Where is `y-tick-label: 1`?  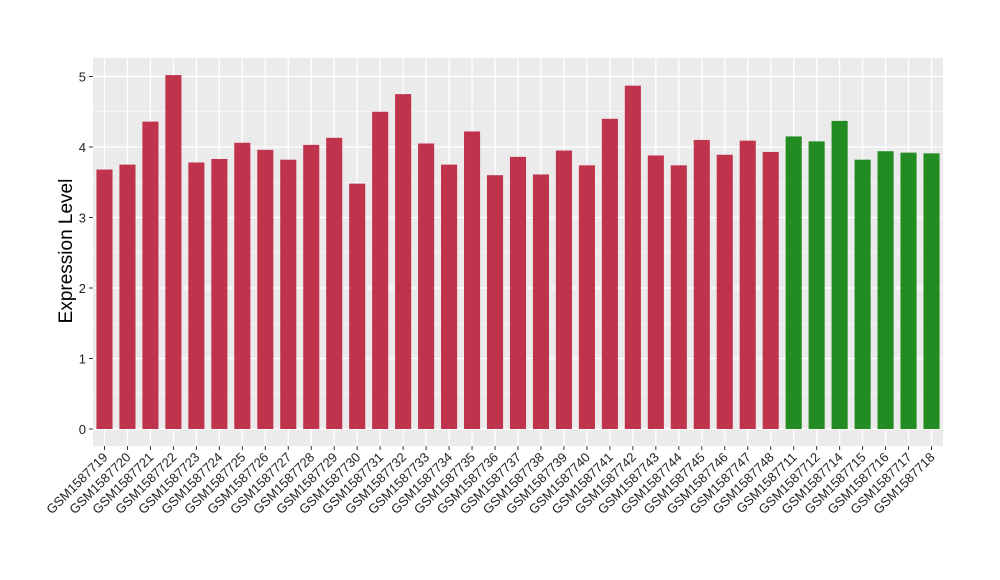 y-tick-label: 1 is located at coordinates (82, 359).